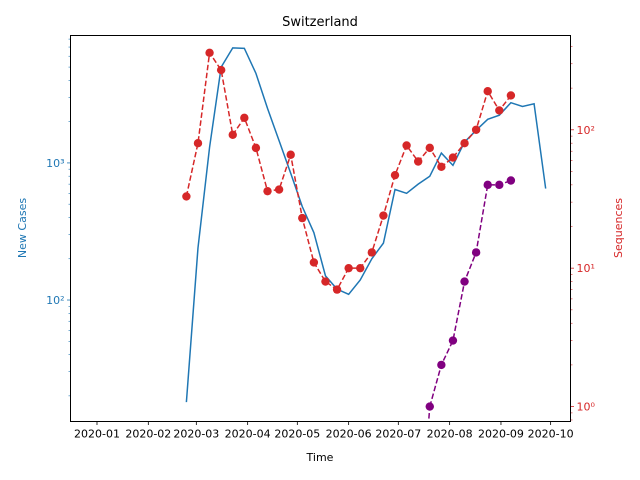 The width and height of the screenshot is (640, 480). Describe the element at coordinates (586, 268) in the screenshot. I see `y-right-tick-label: 10¹` at that location.